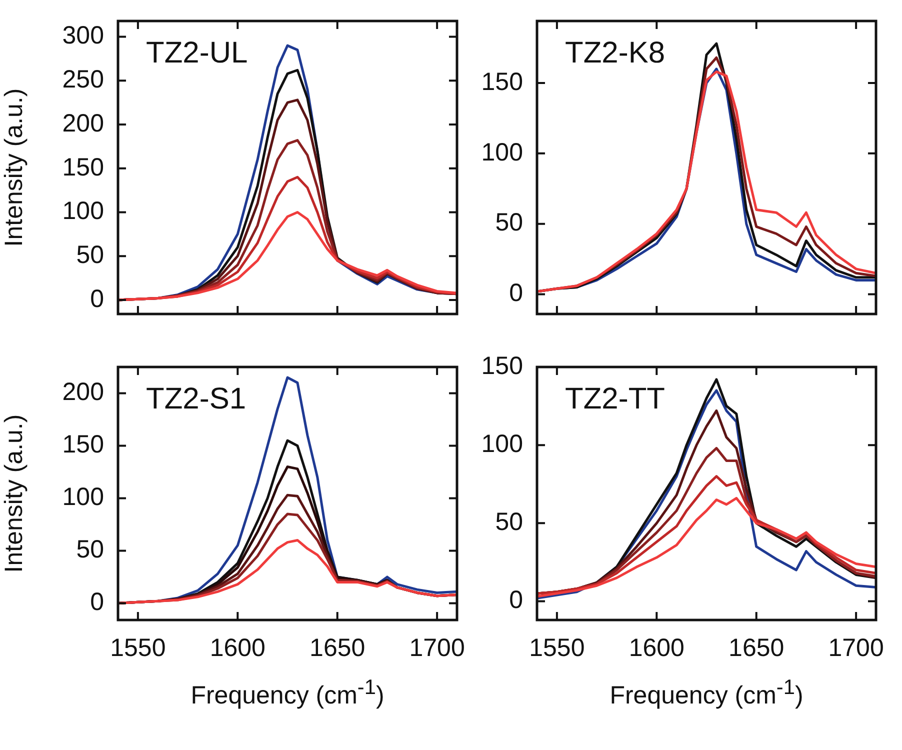 Image resolution: width=902 pixels, height=750 pixels. Describe the element at coordinates (197, 53) in the screenshot. I see `text: TZ2-UL` at that location.